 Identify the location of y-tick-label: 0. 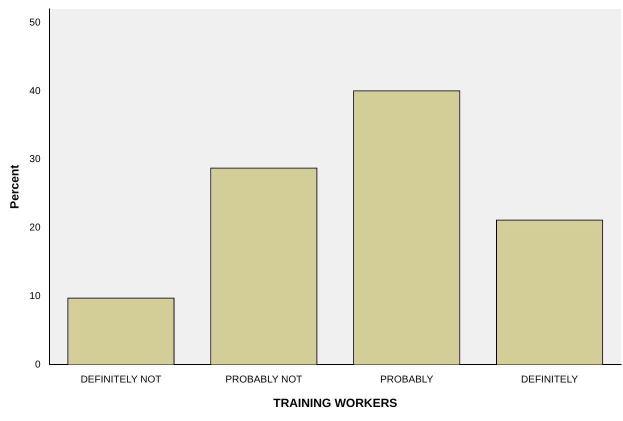
(37, 364).